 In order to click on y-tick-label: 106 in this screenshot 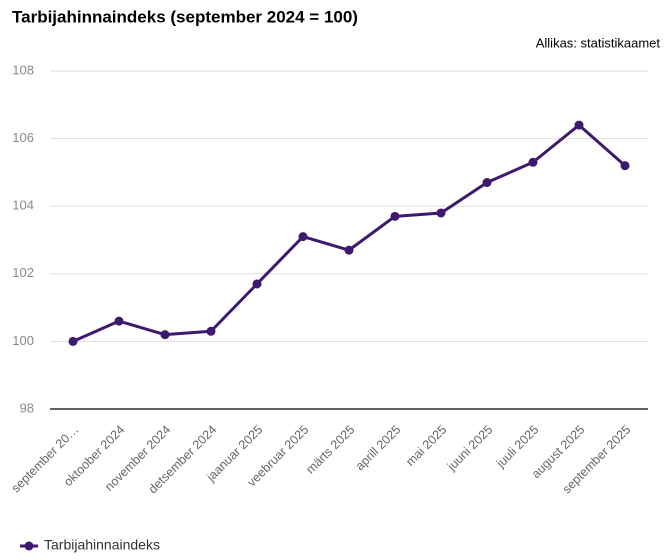, I will do `click(23, 137)`.